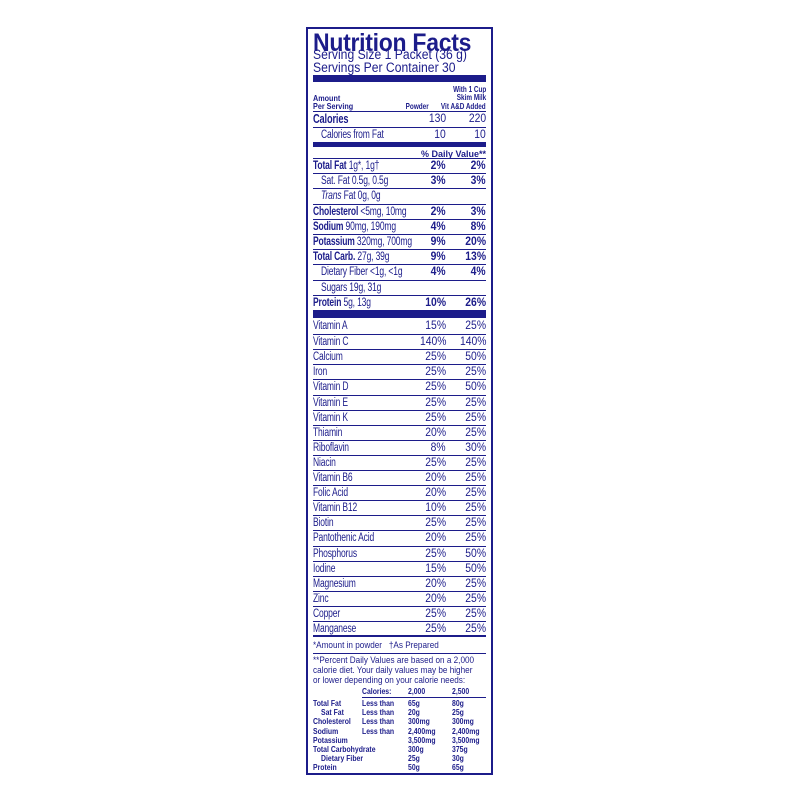 The width and height of the screenshot is (800, 800). Describe the element at coordinates (334, 242) in the screenshot. I see `nutrient-name: Potassium` at that location.